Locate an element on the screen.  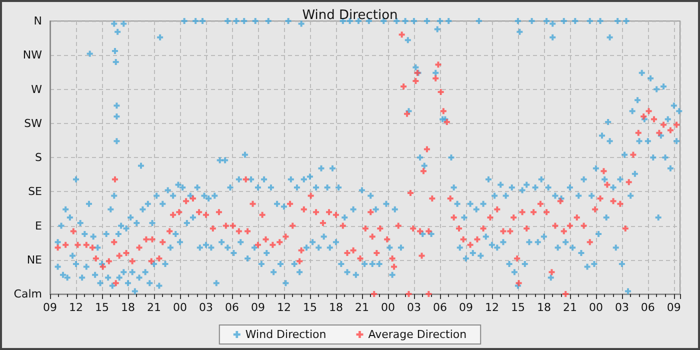
category-label: S is located at coordinates (38, 157).